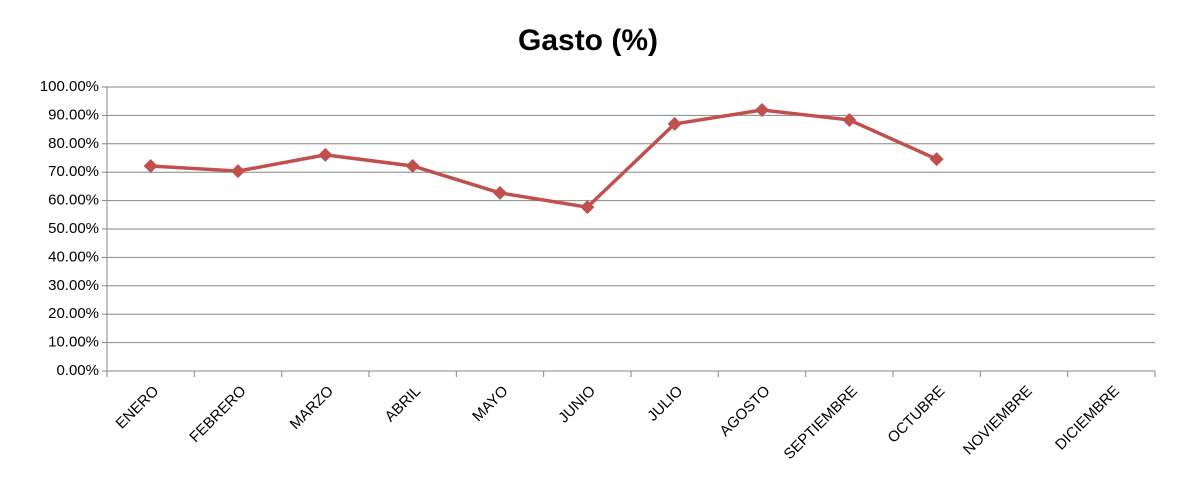  I want to click on x-tick-label: MARZO, so click(312, 408).